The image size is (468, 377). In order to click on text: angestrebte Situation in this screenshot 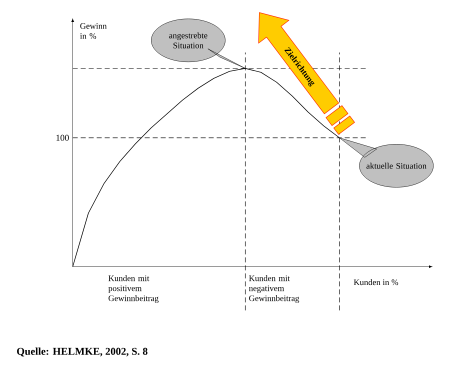, I will do `click(188, 40)`.